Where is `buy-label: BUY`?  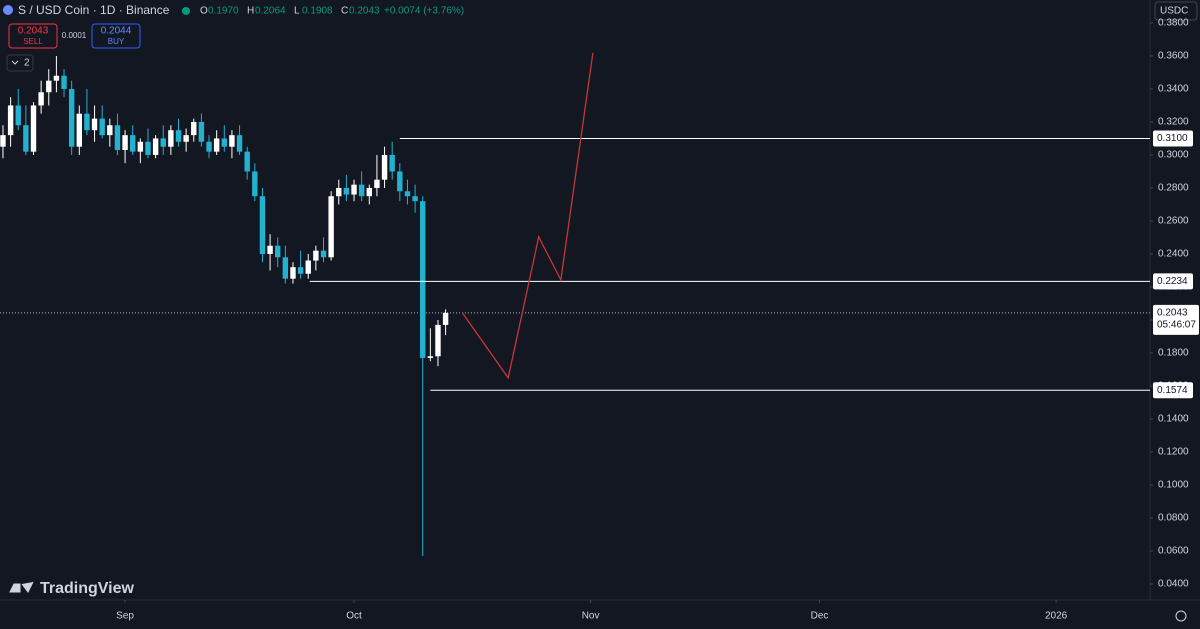
buy-label: BUY is located at coordinates (116, 41).